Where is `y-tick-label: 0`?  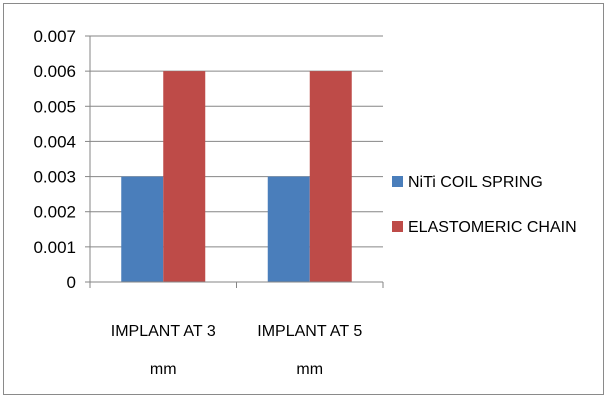 y-tick-label: 0 is located at coordinates (71, 282).